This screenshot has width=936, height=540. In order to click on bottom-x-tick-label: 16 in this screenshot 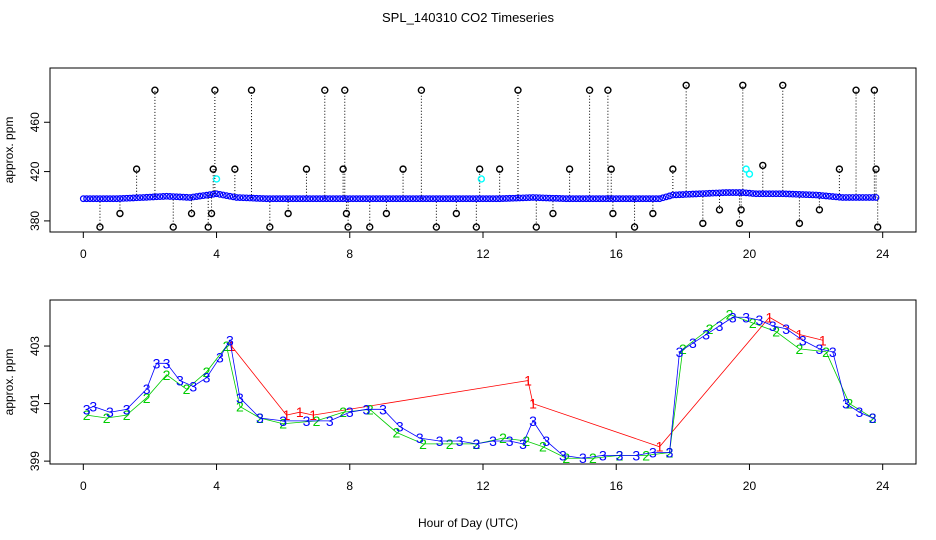, I will do `click(617, 486)`.